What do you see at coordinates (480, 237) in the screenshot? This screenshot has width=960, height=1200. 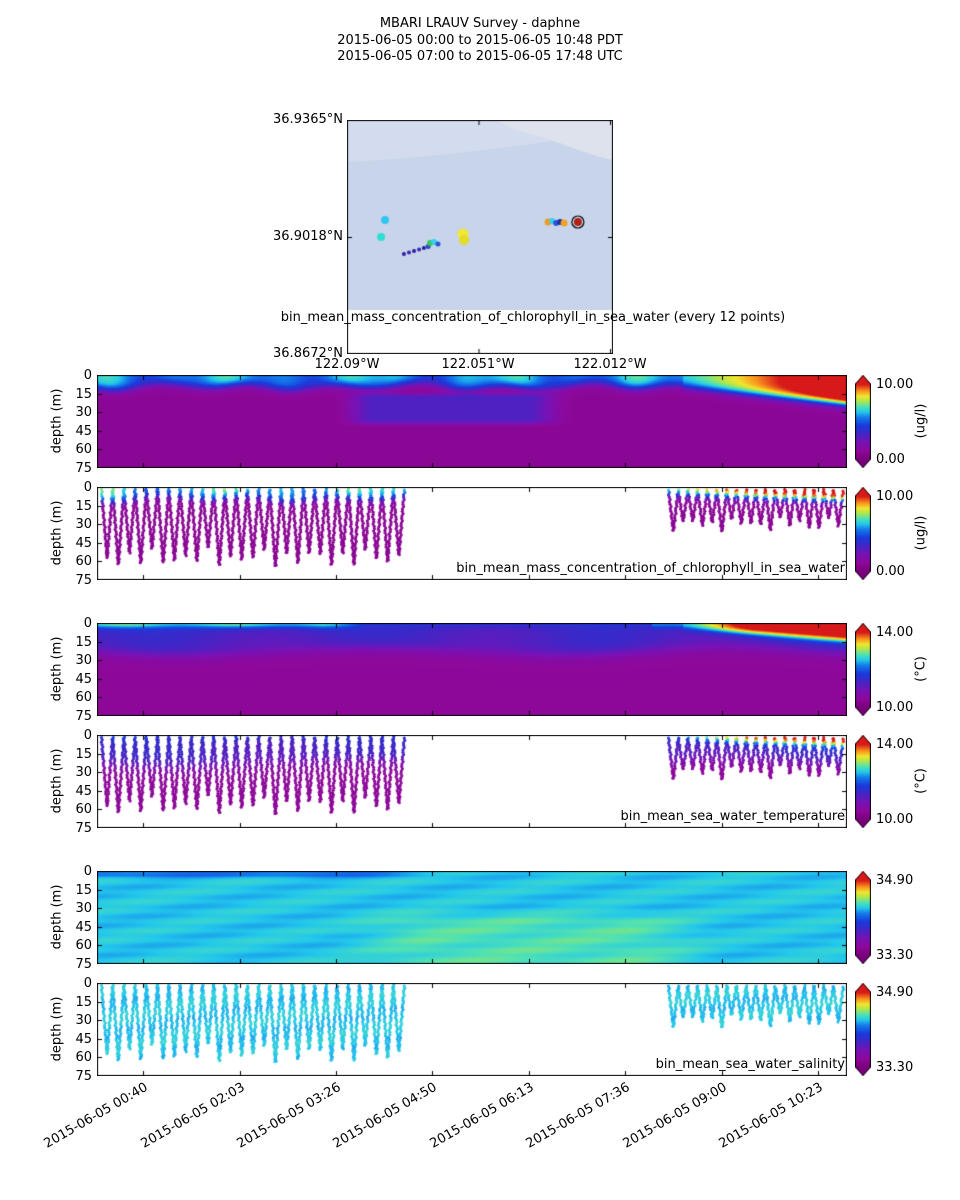 I see `track-map-canvas` at bounding box center [480, 237].